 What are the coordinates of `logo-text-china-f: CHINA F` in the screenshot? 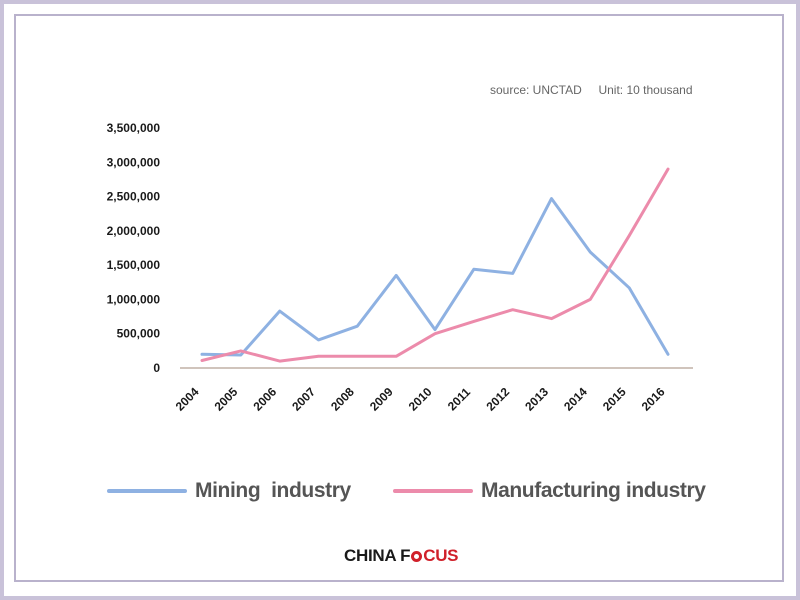 It's located at (377, 555).